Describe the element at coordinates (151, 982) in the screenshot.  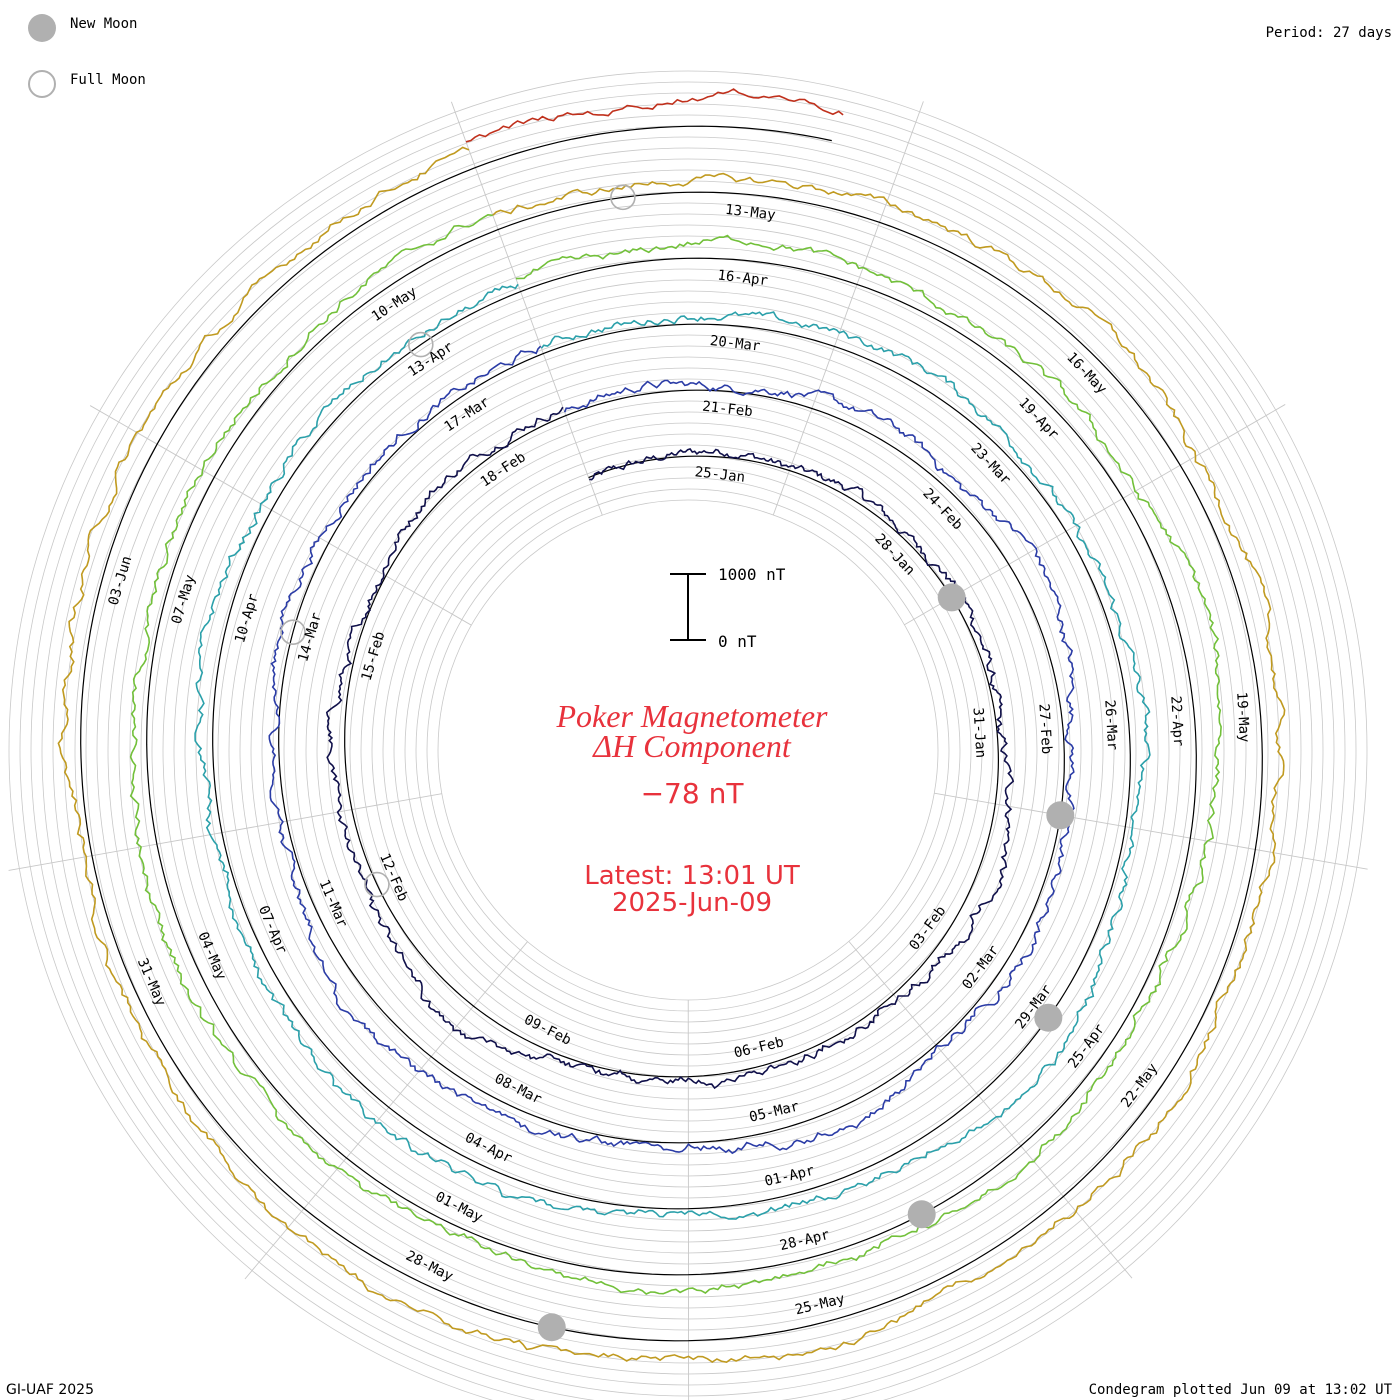
I see `date-label: 31-May` at that location.